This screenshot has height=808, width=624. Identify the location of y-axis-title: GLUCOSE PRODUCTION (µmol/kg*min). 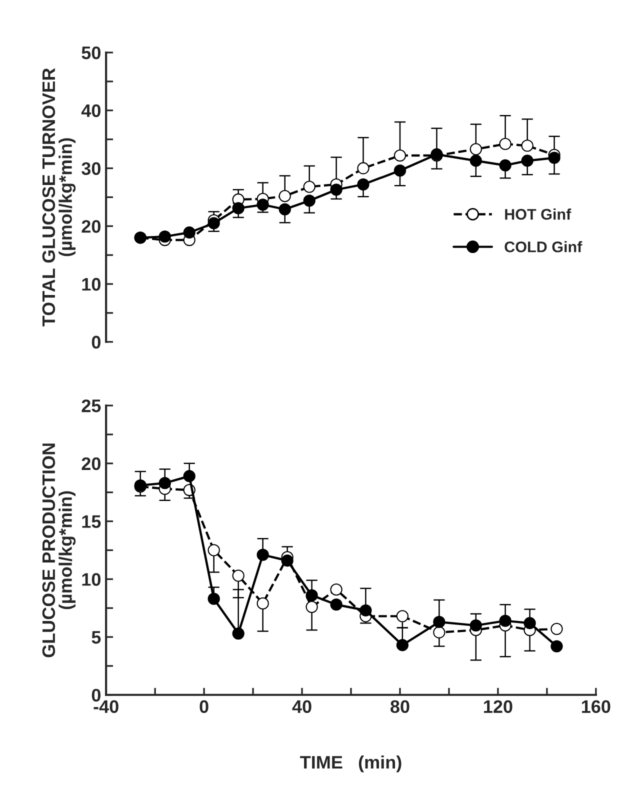
(59, 551).